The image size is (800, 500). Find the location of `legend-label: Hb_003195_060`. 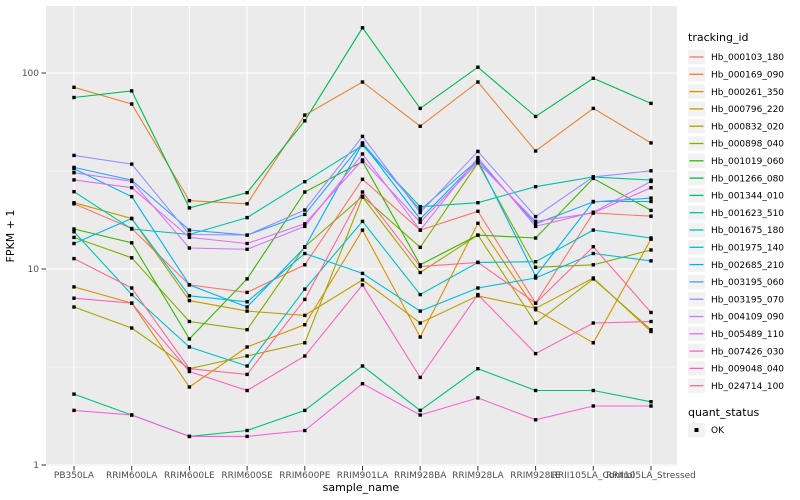

legend-label: Hb_003195_060 is located at coordinates (747, 283).